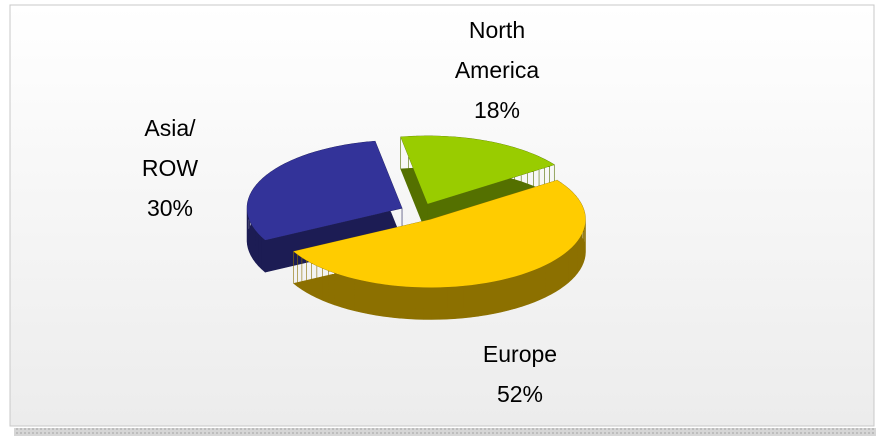  I want to click on category-label: Asia/ROW, so click(170, 148).